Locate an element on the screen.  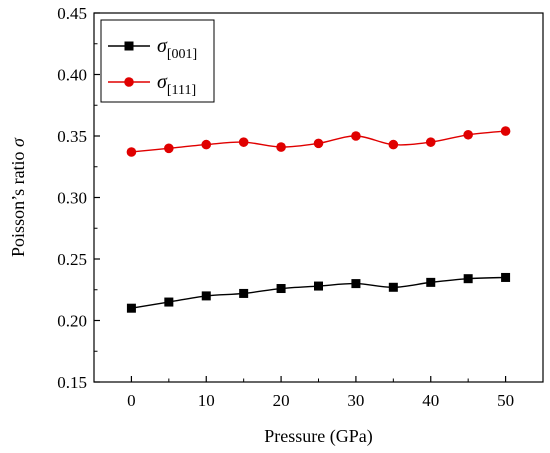
legend-box is located at coordinates (157, 61).